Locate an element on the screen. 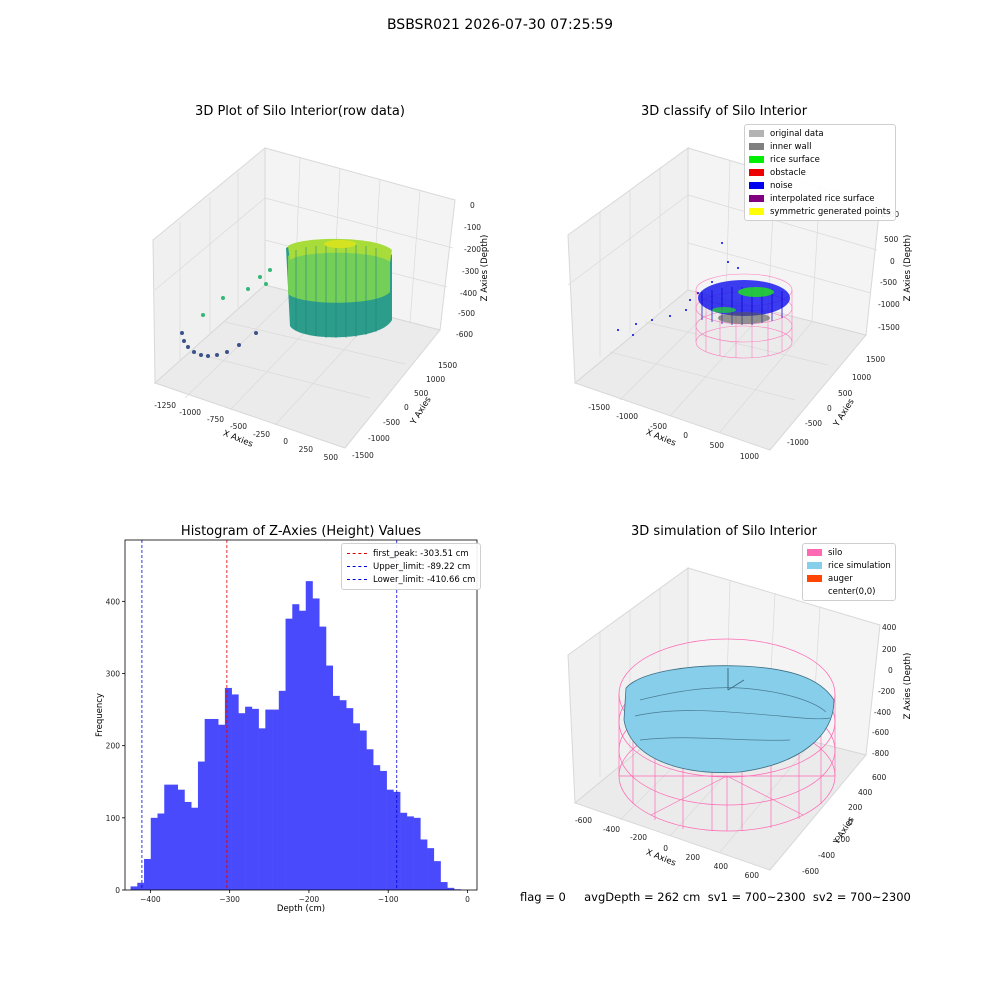 This screenshot has width=1000, height=1000. simulation-xtick: -200 is located at coordinates (638, 837).